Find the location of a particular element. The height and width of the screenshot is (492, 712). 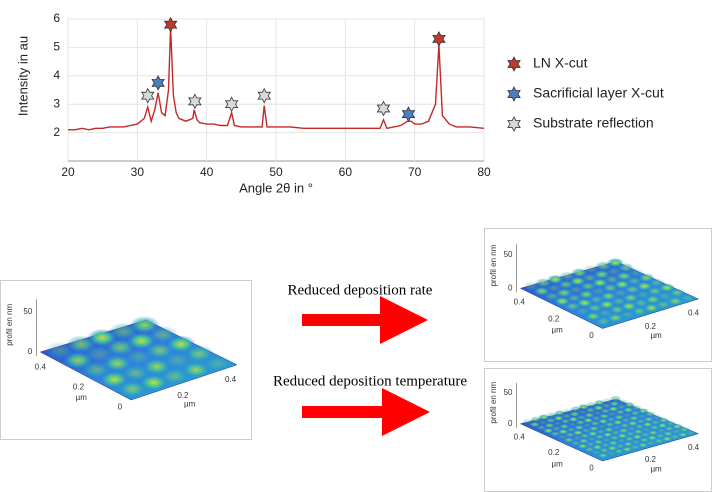

x-tick-label: 40 is located at coordinates (207, 172).